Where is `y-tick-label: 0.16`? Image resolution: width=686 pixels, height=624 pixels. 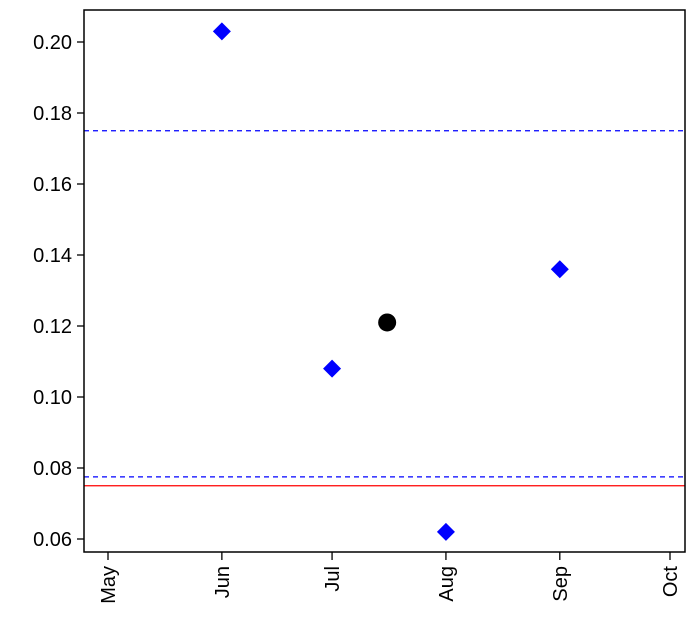
y-tick-label: 0.16 is located at coordinates (52, 185).